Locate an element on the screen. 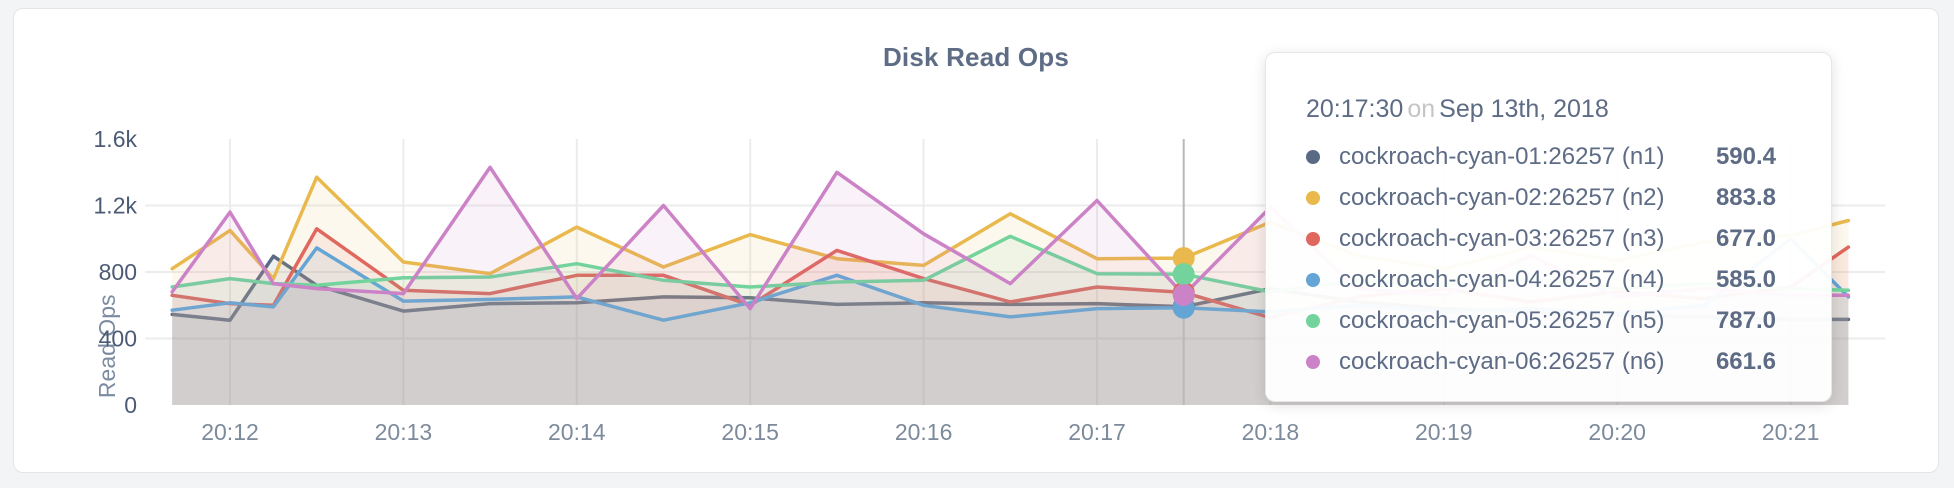 This screenshot has height=488, width=1954. tooltip-series-name: cockroach-cyan-01:26257 (n1) is located at coordinates (1502, 156).